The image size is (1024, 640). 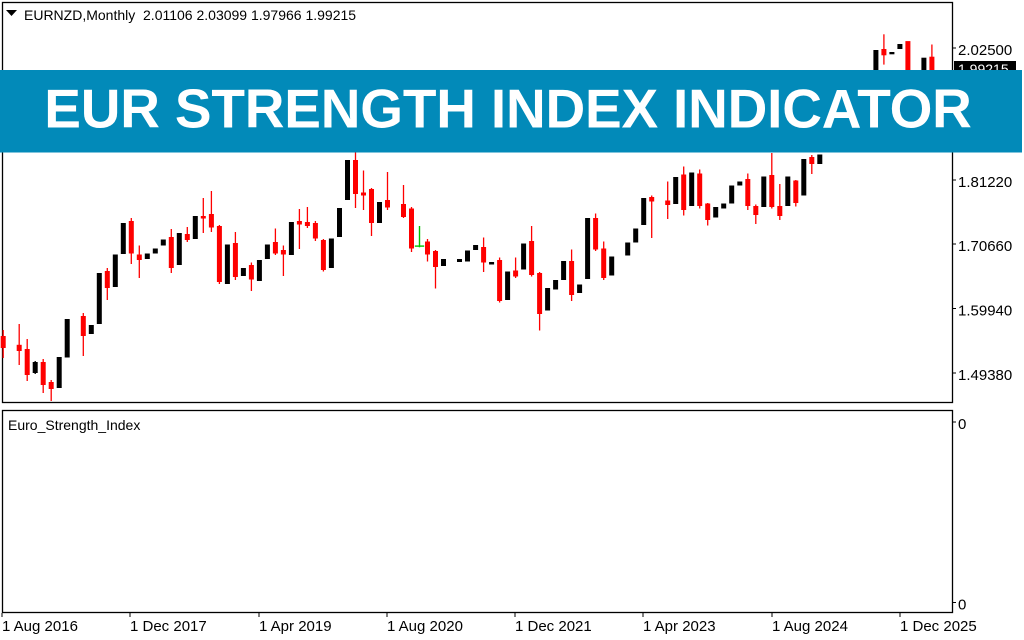 What do you see at coordinates (938, 626) in the screenshot?
I see `svg-text: 1 Dec 2025` at bounding box center [938, 626].